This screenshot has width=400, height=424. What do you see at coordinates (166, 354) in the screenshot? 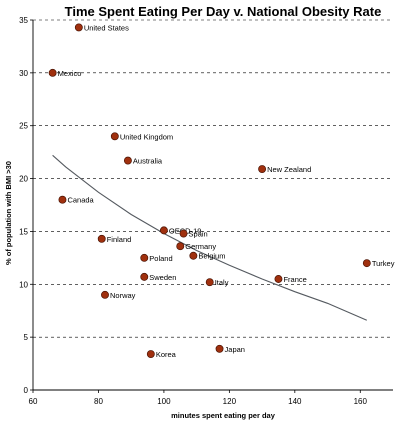
I see `data-point-label: Korea` at bounding box center [166, 354].